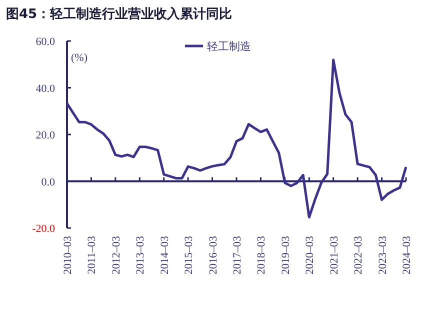 The width and height of the screenshot is (434, 320). I want to click on x-tick-label: 2022–03, so click(358, 255).